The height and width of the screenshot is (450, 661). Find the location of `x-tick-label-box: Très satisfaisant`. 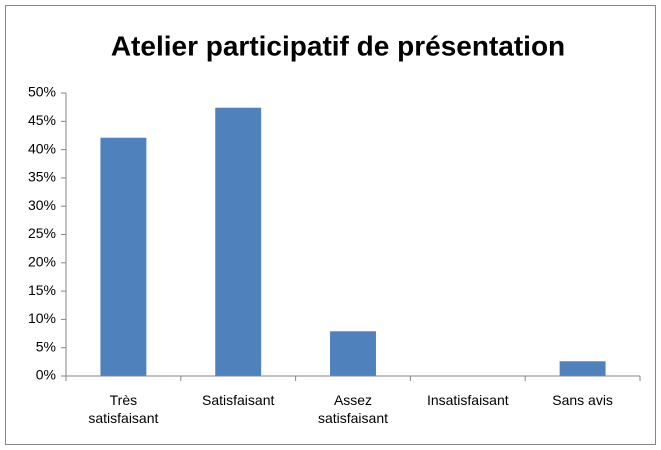

x-tick-label-box: Très satisfaisant is located at coordinates (123, 409).